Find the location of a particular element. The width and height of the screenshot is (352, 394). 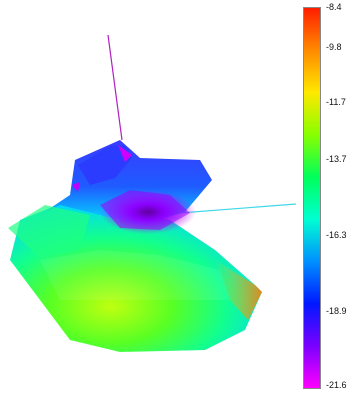

colorbar-tick-label: -16.3 is located at coordinates (336, 235).